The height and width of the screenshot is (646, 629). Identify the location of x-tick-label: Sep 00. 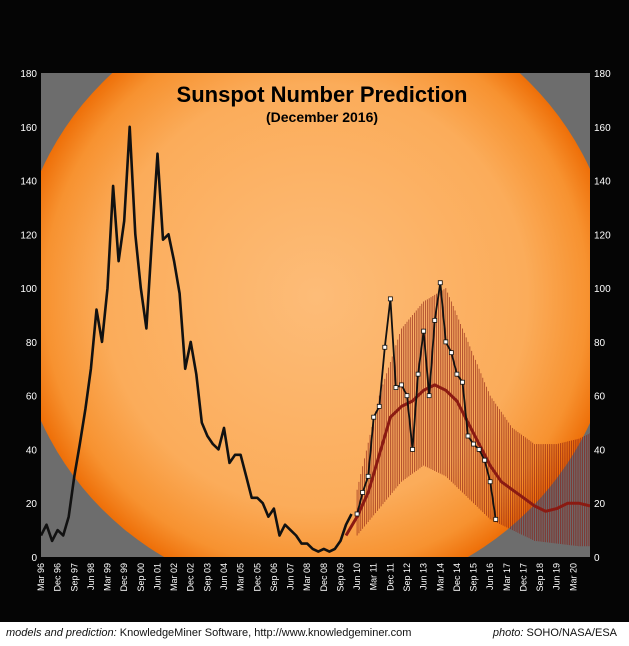
(141, 577).